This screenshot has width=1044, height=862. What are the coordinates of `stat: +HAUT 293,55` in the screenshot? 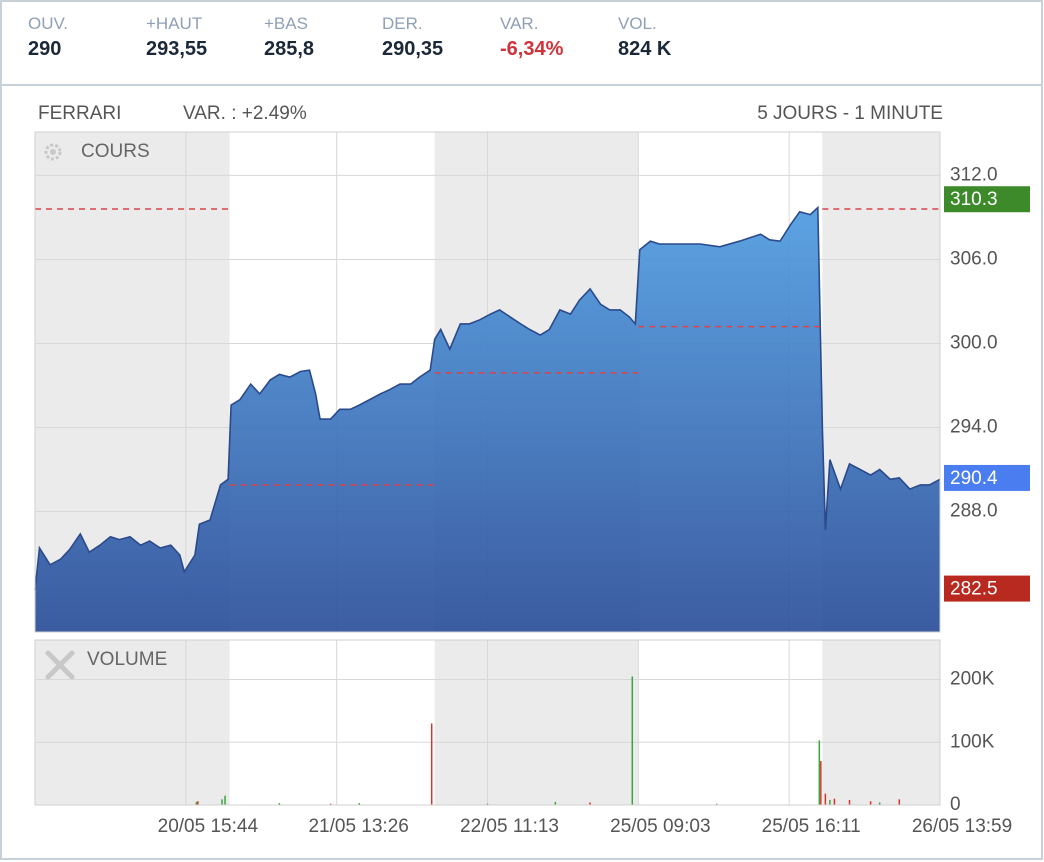 It's located at (205, 37).